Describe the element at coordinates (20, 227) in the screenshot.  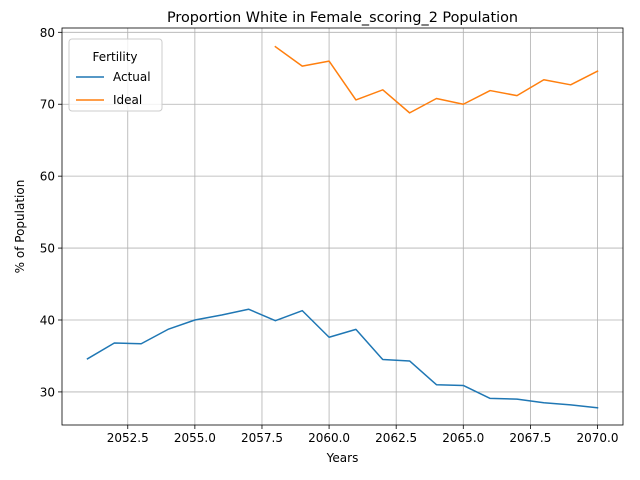
I see `y-axis-label: % of Population` at that location.